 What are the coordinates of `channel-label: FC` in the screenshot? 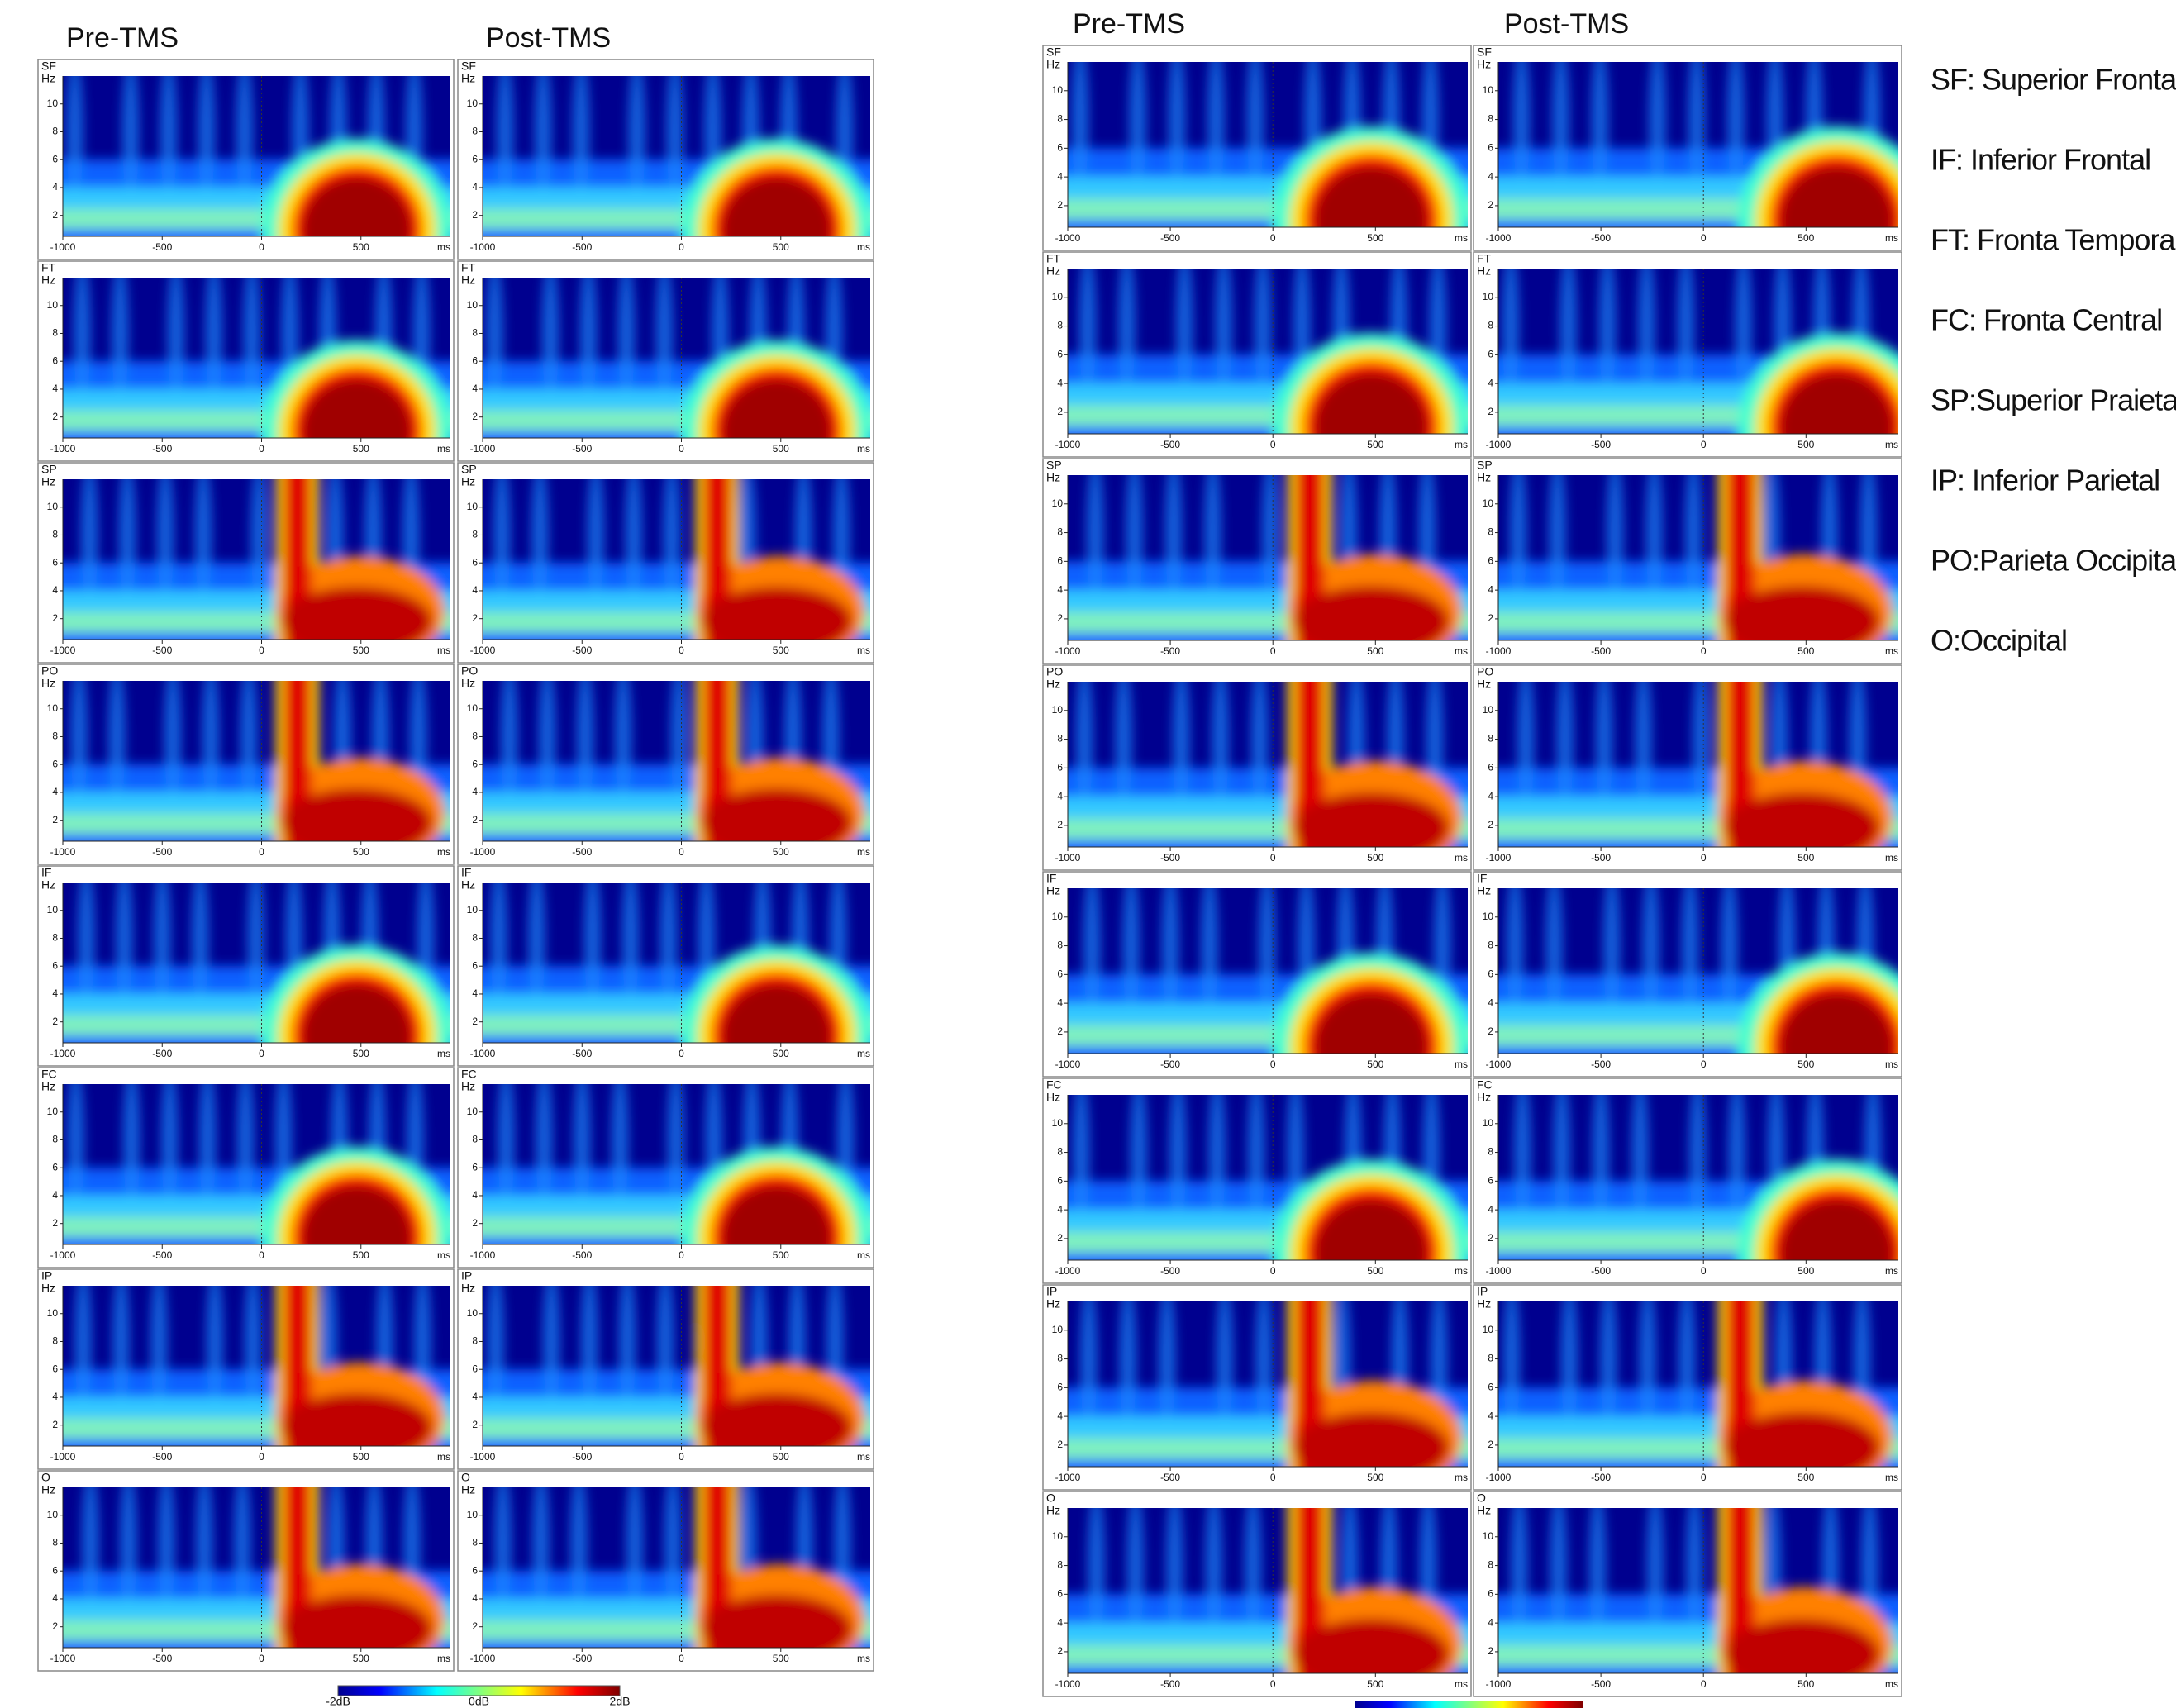 It's located at (1054, 1085).